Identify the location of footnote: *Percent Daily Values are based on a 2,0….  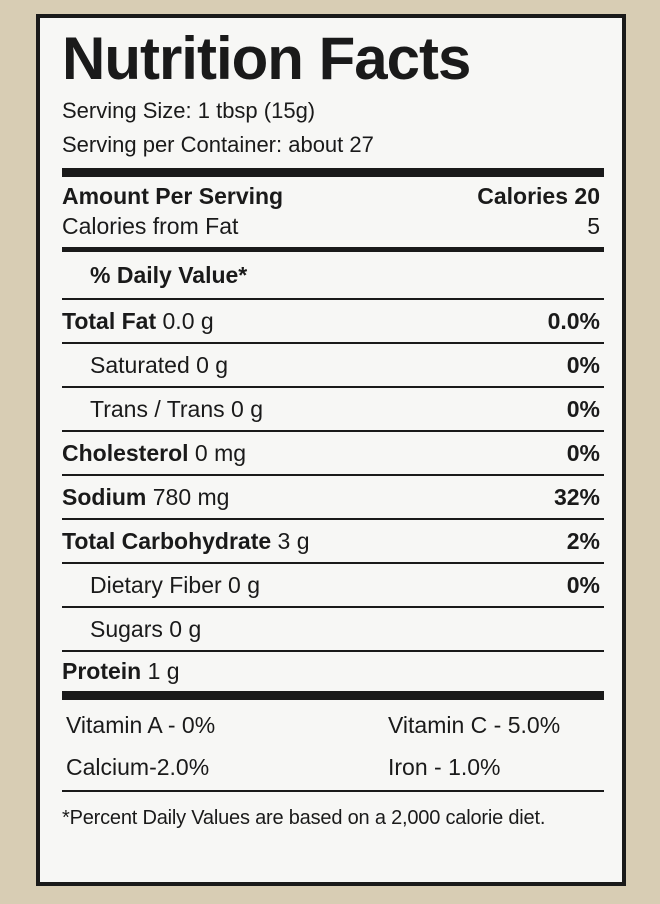
(304, 818).